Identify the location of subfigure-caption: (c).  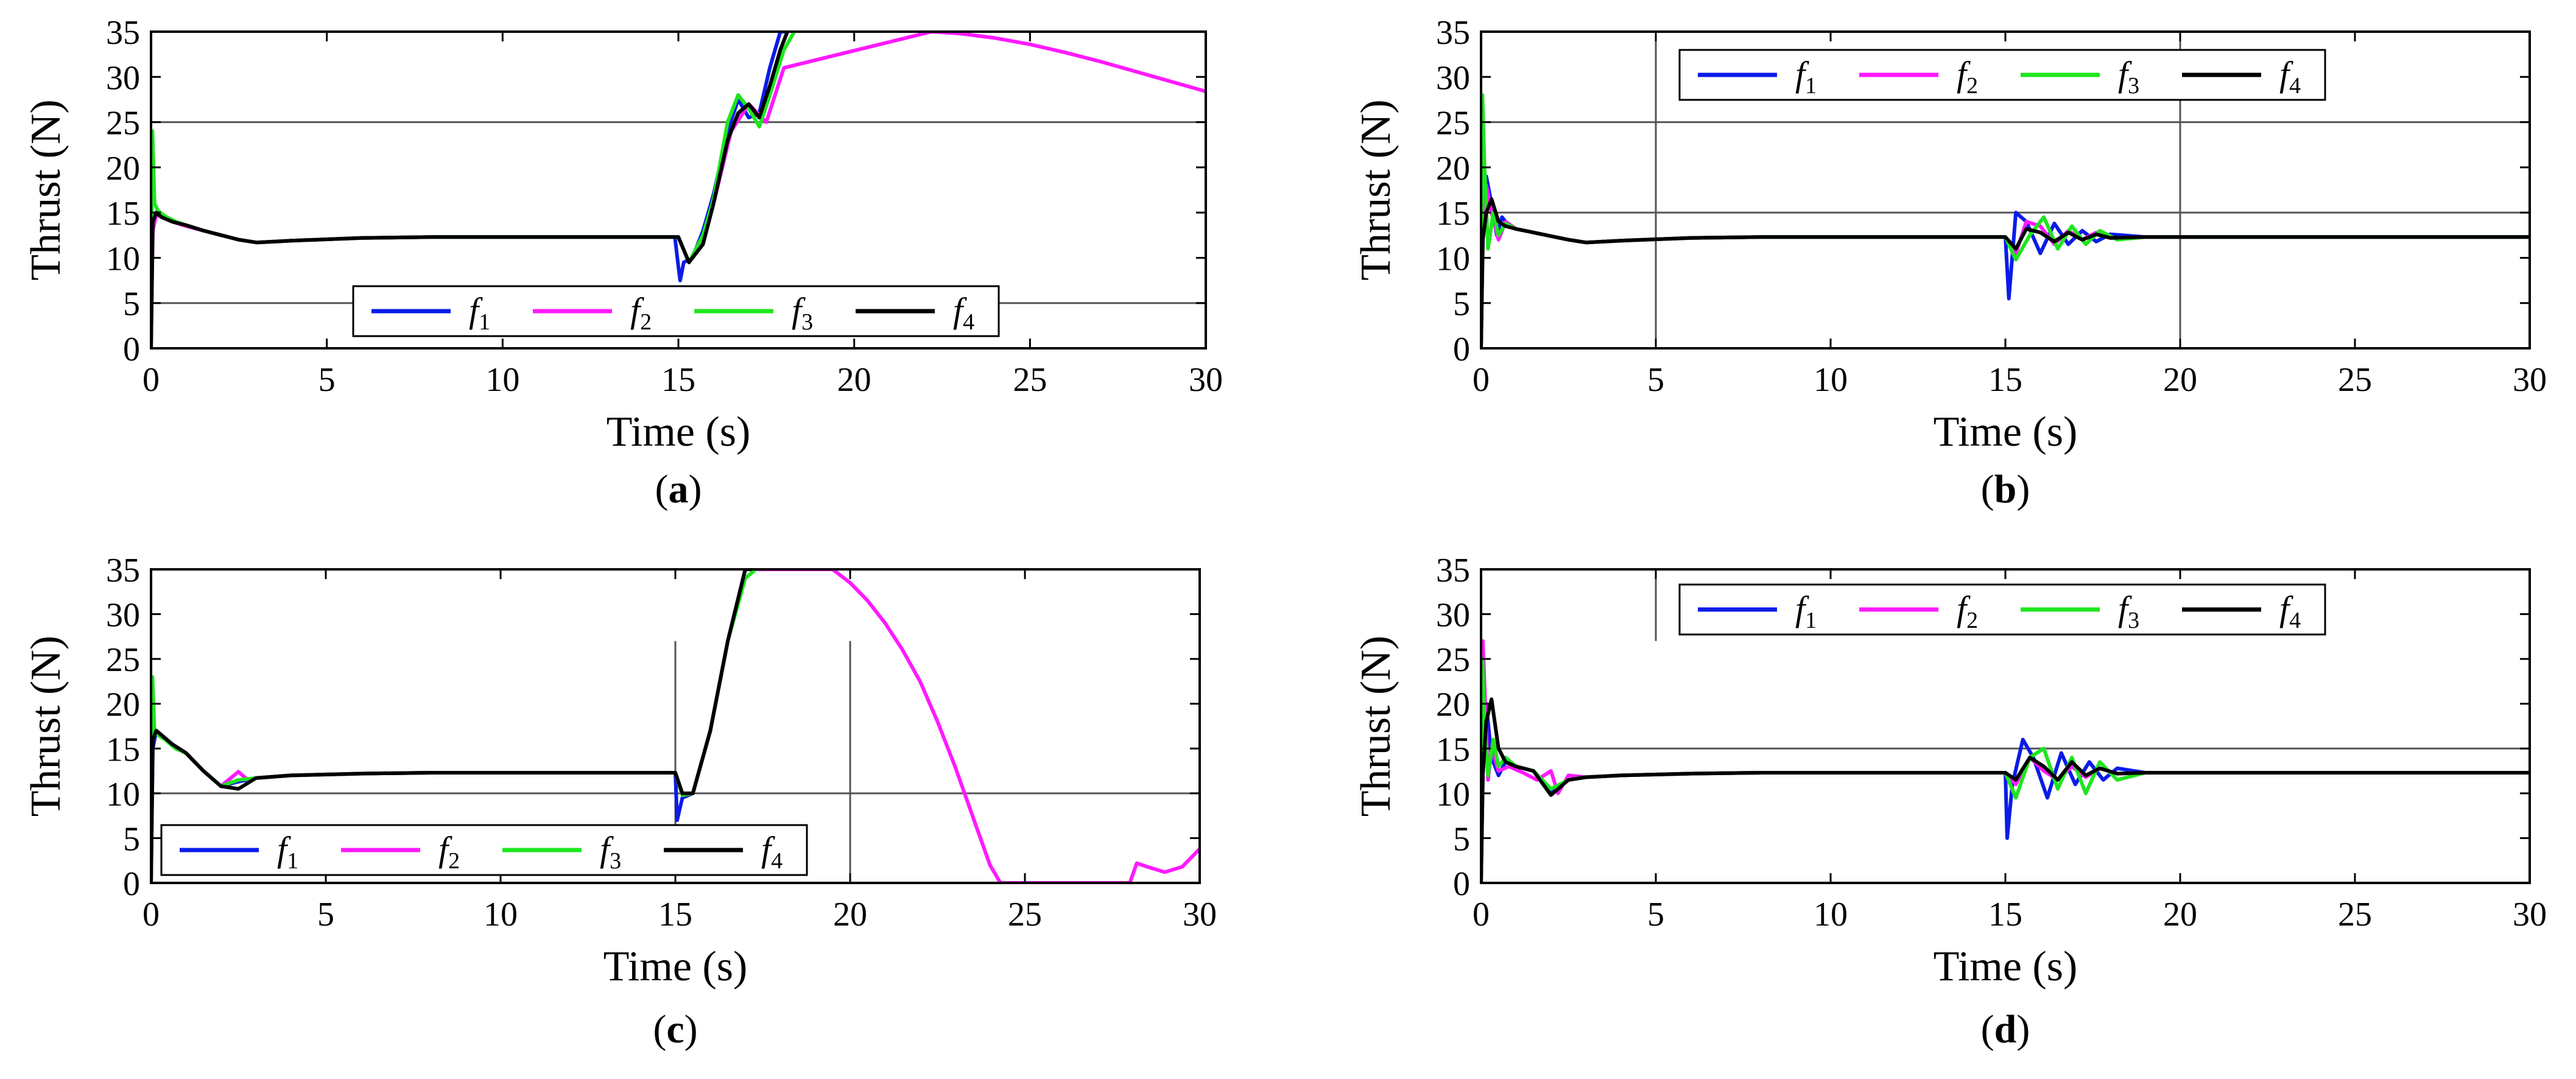
(675, 1029).